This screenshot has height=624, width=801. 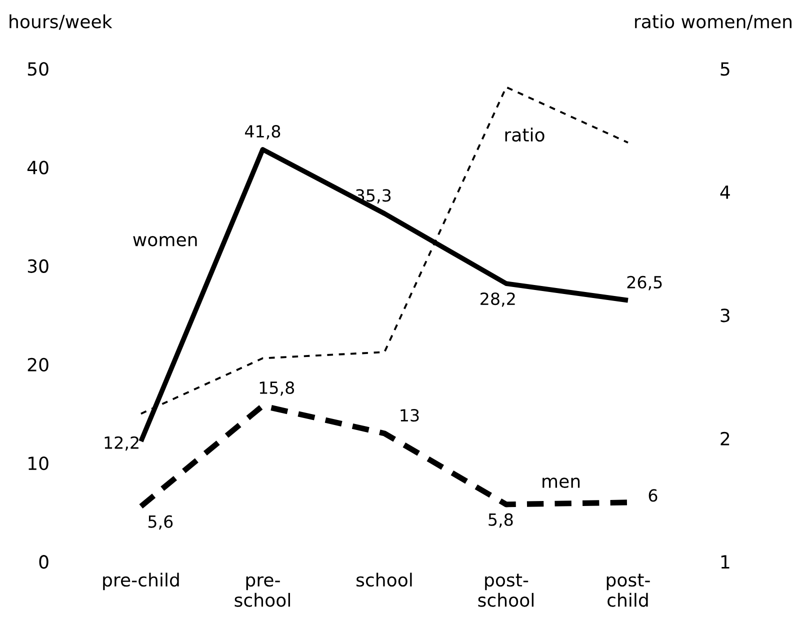 What do you see at coordinates (262, 591) in the screenshot?
I see `x-tick-label: pre- school` at bounding box center [262, 591].